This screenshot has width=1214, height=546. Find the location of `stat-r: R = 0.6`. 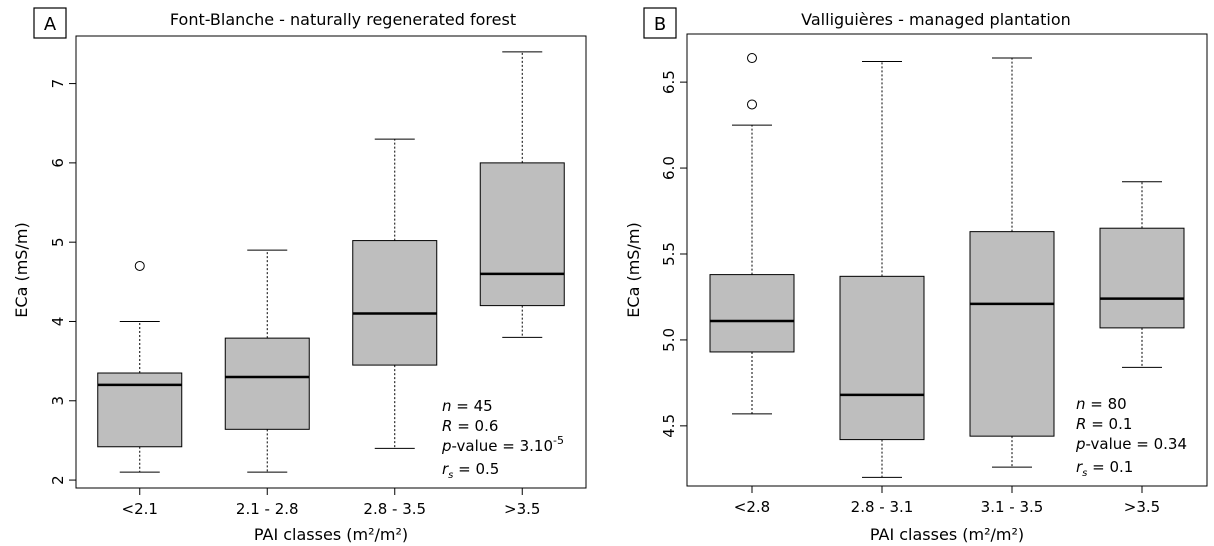

stat-r: R = 0.6 is located at coordinates (470, 426).